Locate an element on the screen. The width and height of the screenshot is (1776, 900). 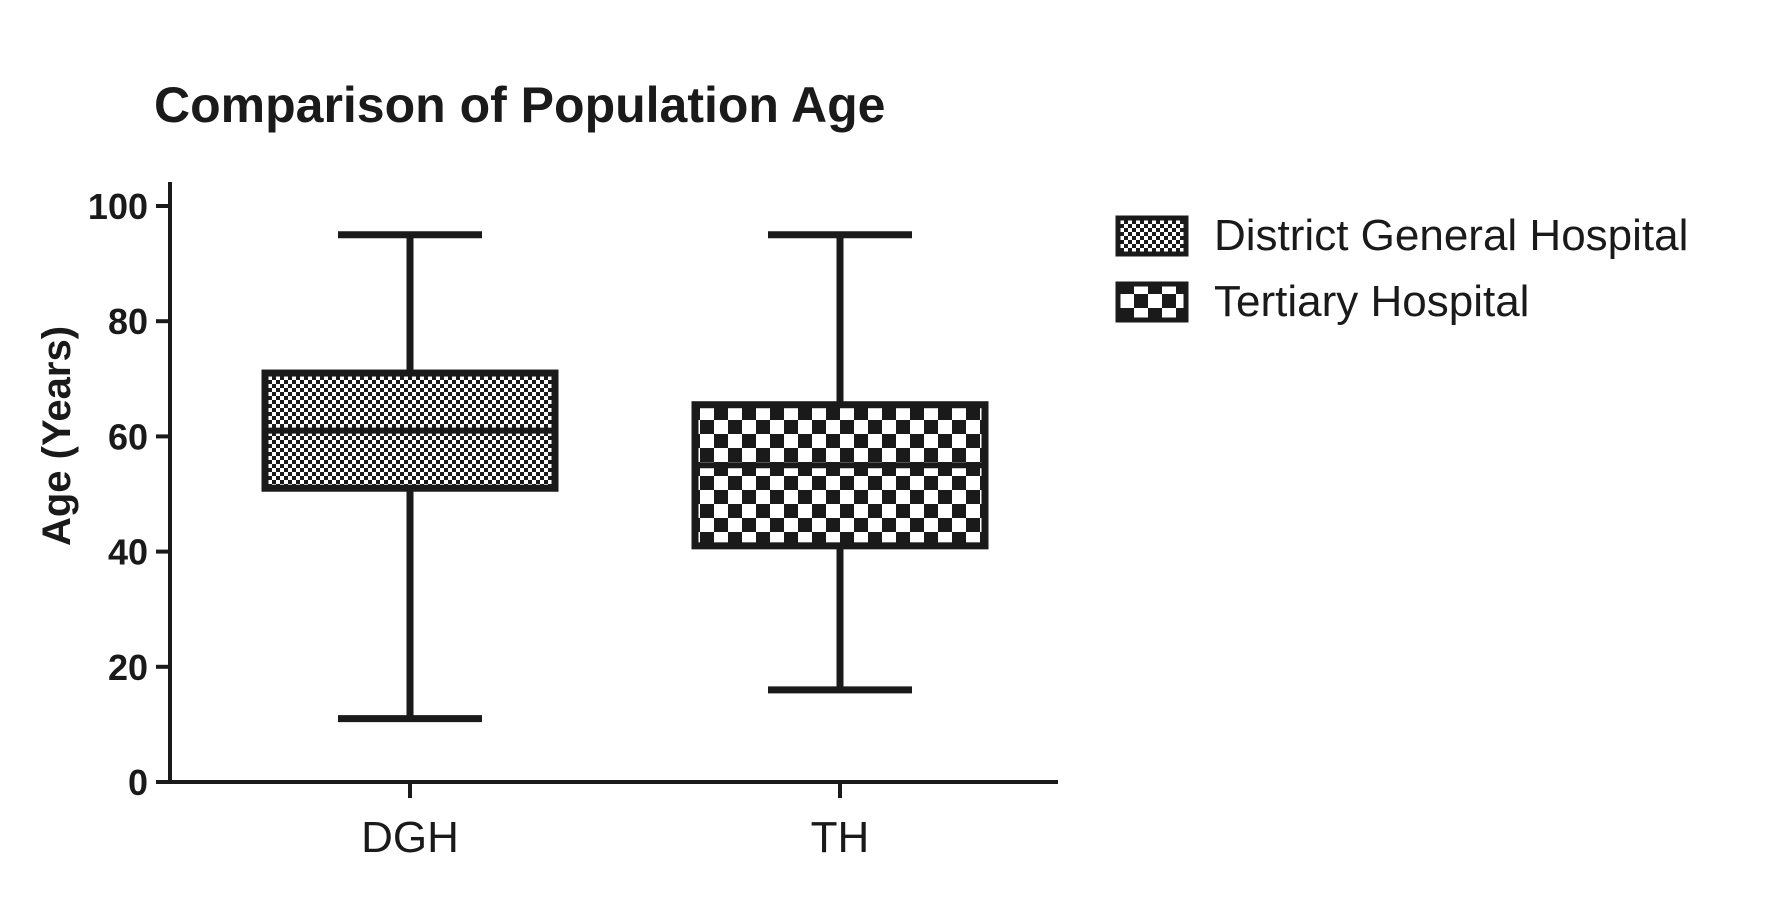
legend-label: Tertiary Hospital is located at coordinates (1371, 301).